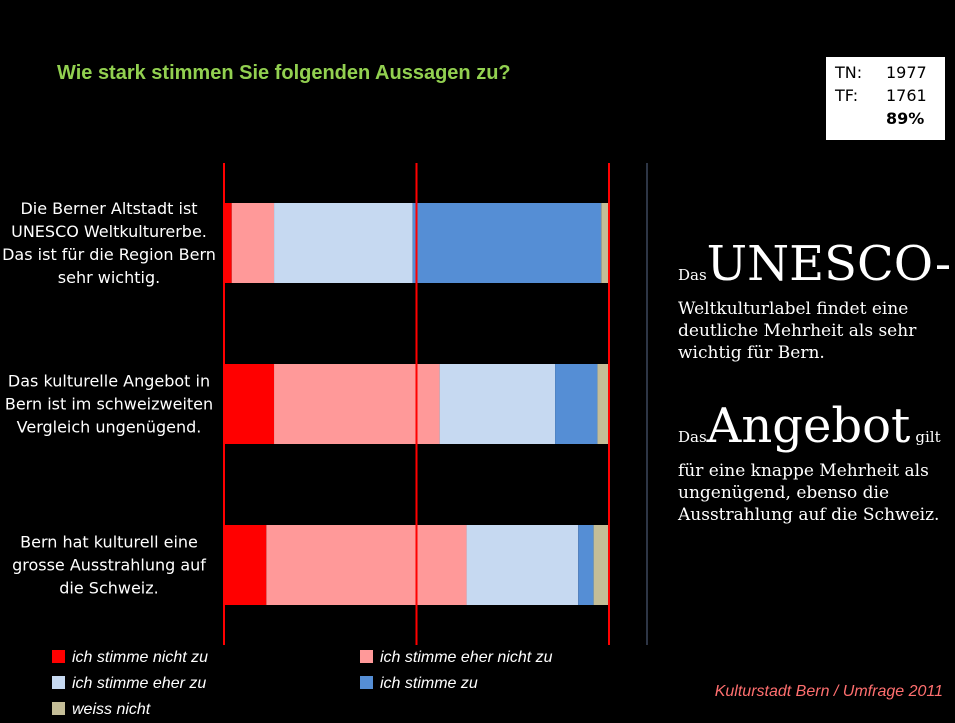 Image resolution: width=955 pixels, height=723 pixels. I want to click on legend-entry: weiss nicht, so click(101, 710).